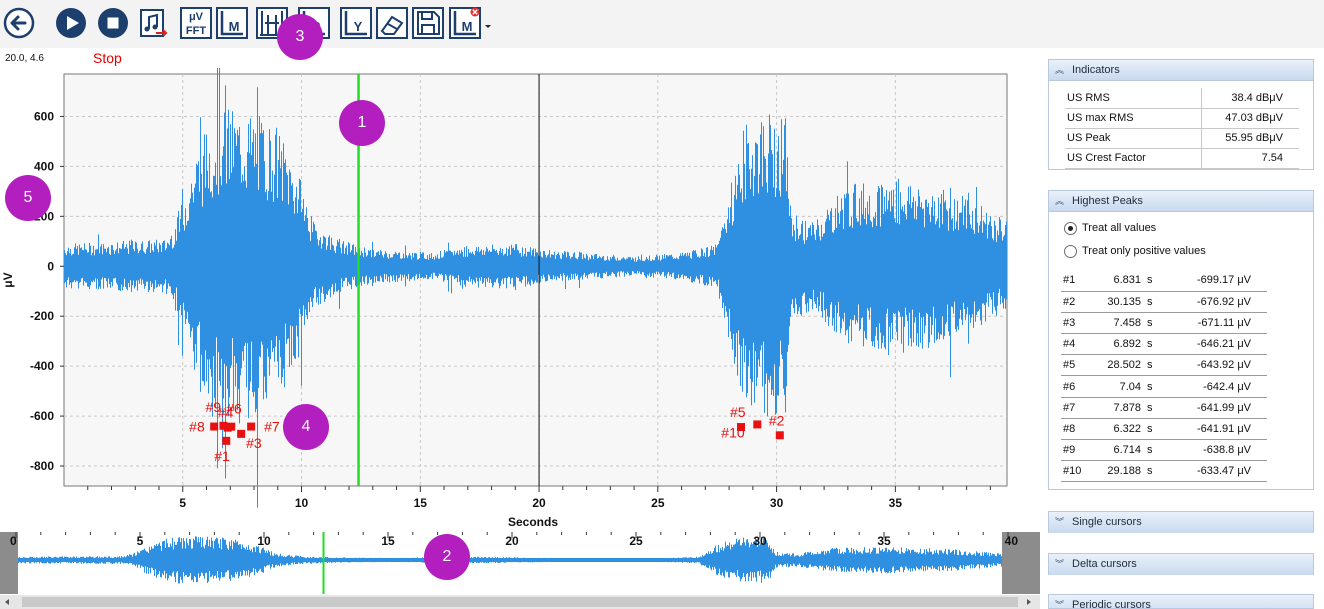 The width and height of the screenshot is (1324, 609). What do you see at coordinates (226, 413) in the screenshot?
I see `peak-label: #4` at bounding box center [226, 413].